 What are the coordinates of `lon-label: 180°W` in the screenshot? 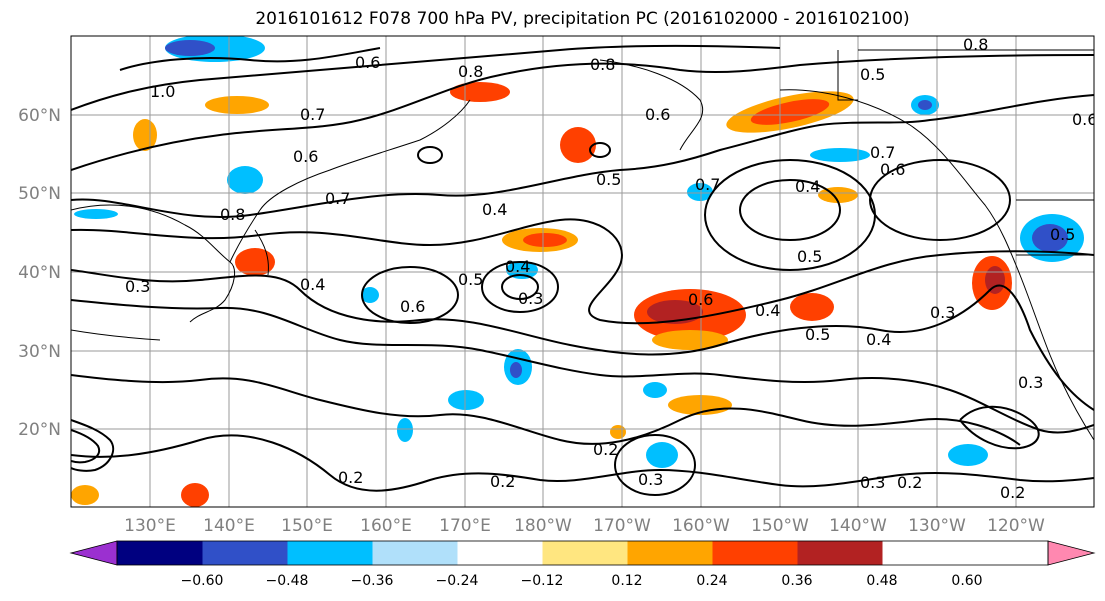 It's located at (543, 526).